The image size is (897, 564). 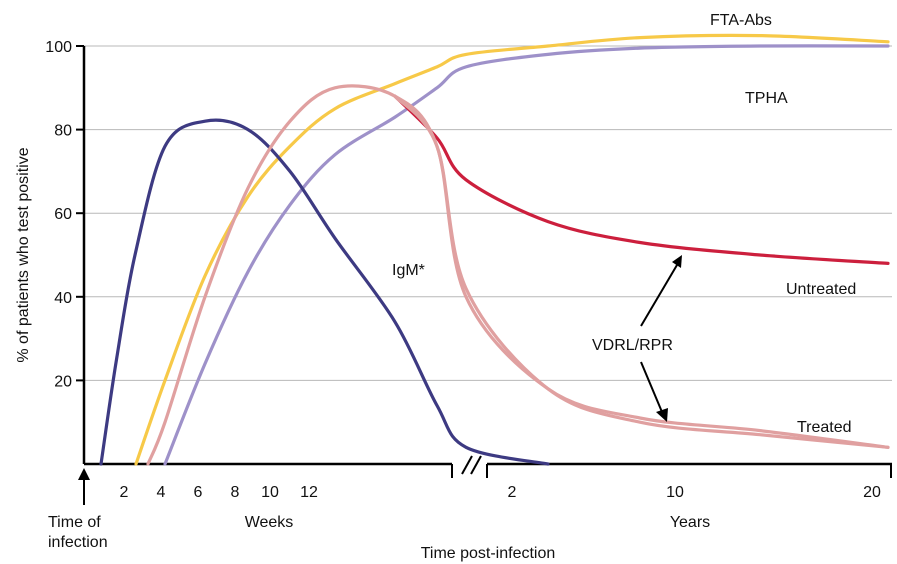 I want to click on origin-arrow-head, so click(x=84, y=474).